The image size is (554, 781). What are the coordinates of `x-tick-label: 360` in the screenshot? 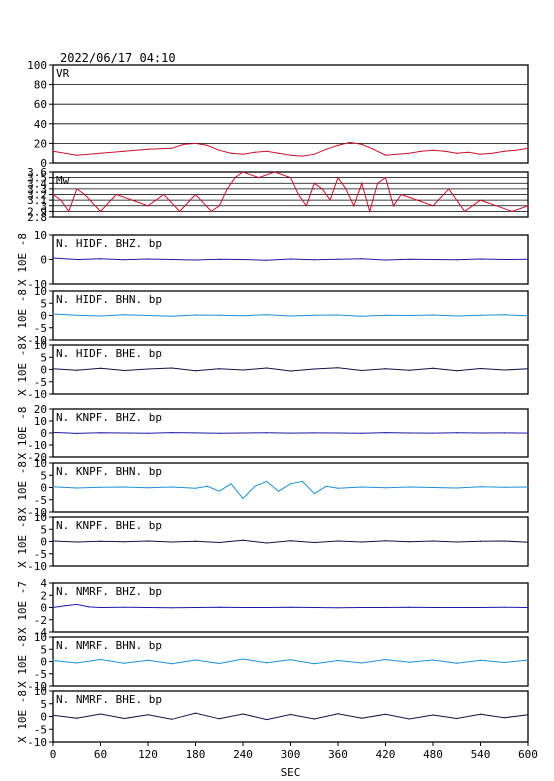 It's located at (338, 754).